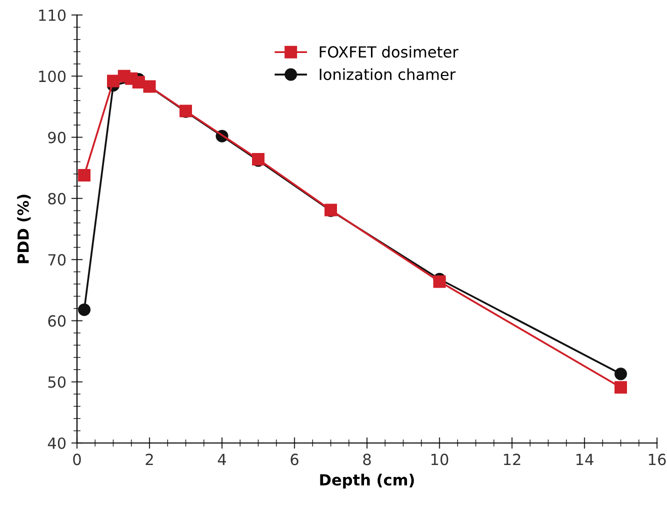  I want to click on y-tick-label: 90, so click(57, 138).